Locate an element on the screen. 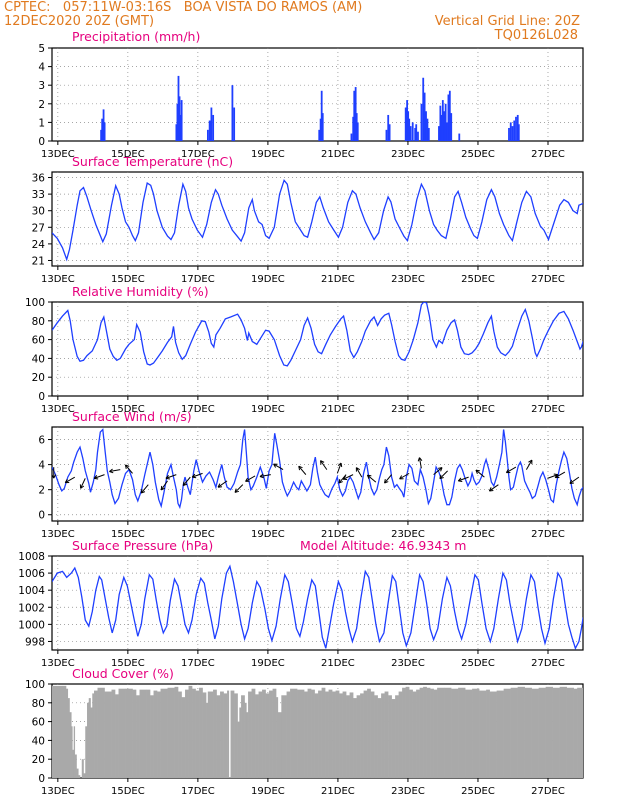 This screenshot has height=800, width=618. x-tick-label: 17DEC is located at coordinates (198, 279).